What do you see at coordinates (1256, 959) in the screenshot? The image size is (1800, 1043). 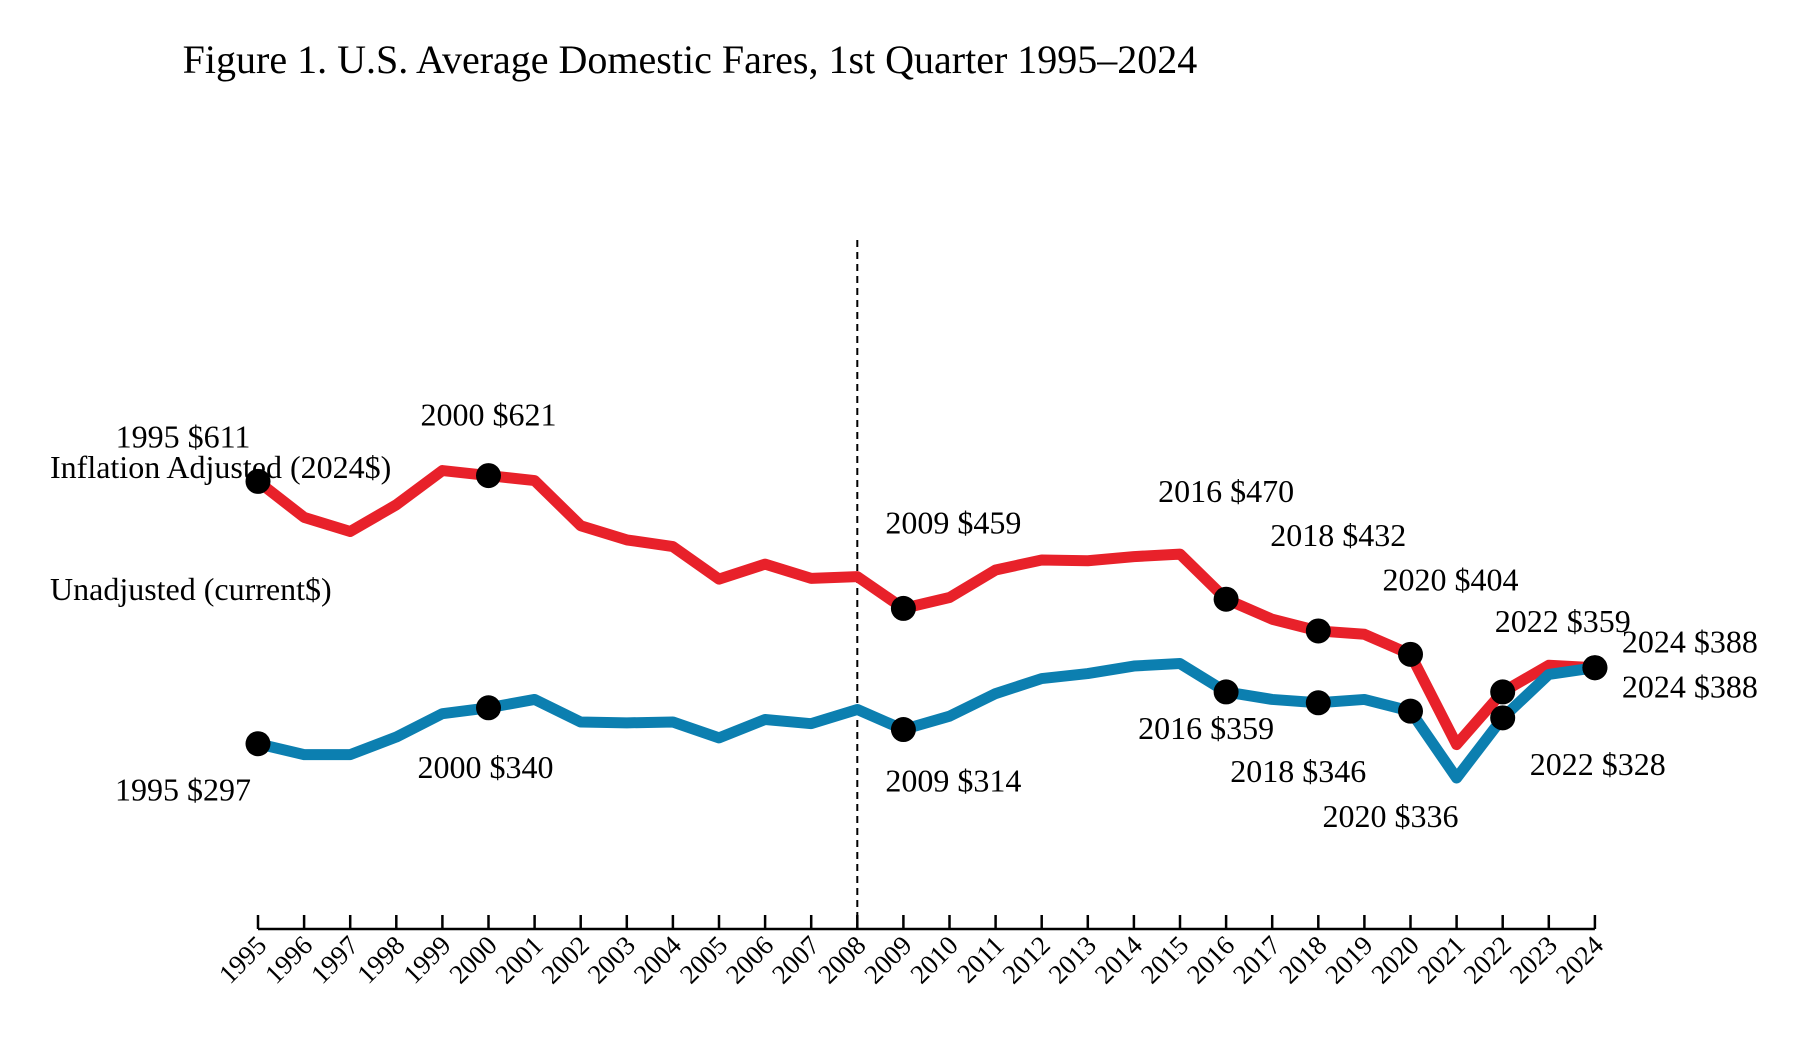 I see `x-tick-label: 2017` at bounding box center [1256, 959].